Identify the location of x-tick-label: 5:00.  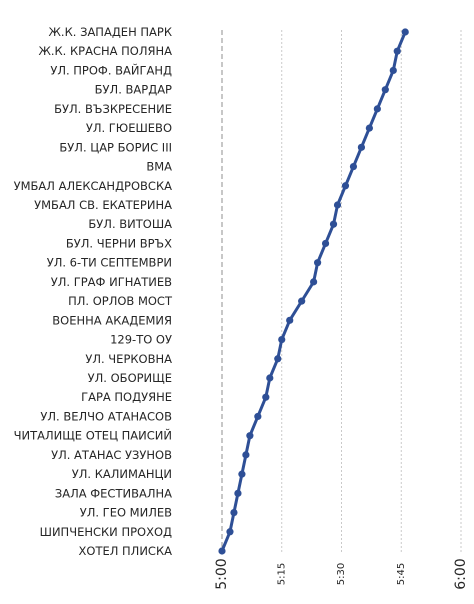
(222, 573).